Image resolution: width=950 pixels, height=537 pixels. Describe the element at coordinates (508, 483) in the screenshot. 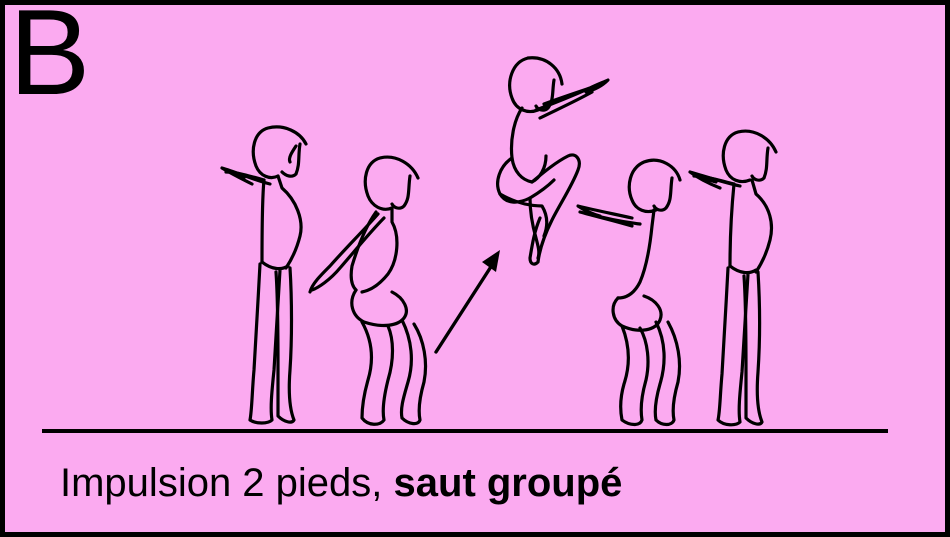

I see `caption-bold: saut groupé` at that location.